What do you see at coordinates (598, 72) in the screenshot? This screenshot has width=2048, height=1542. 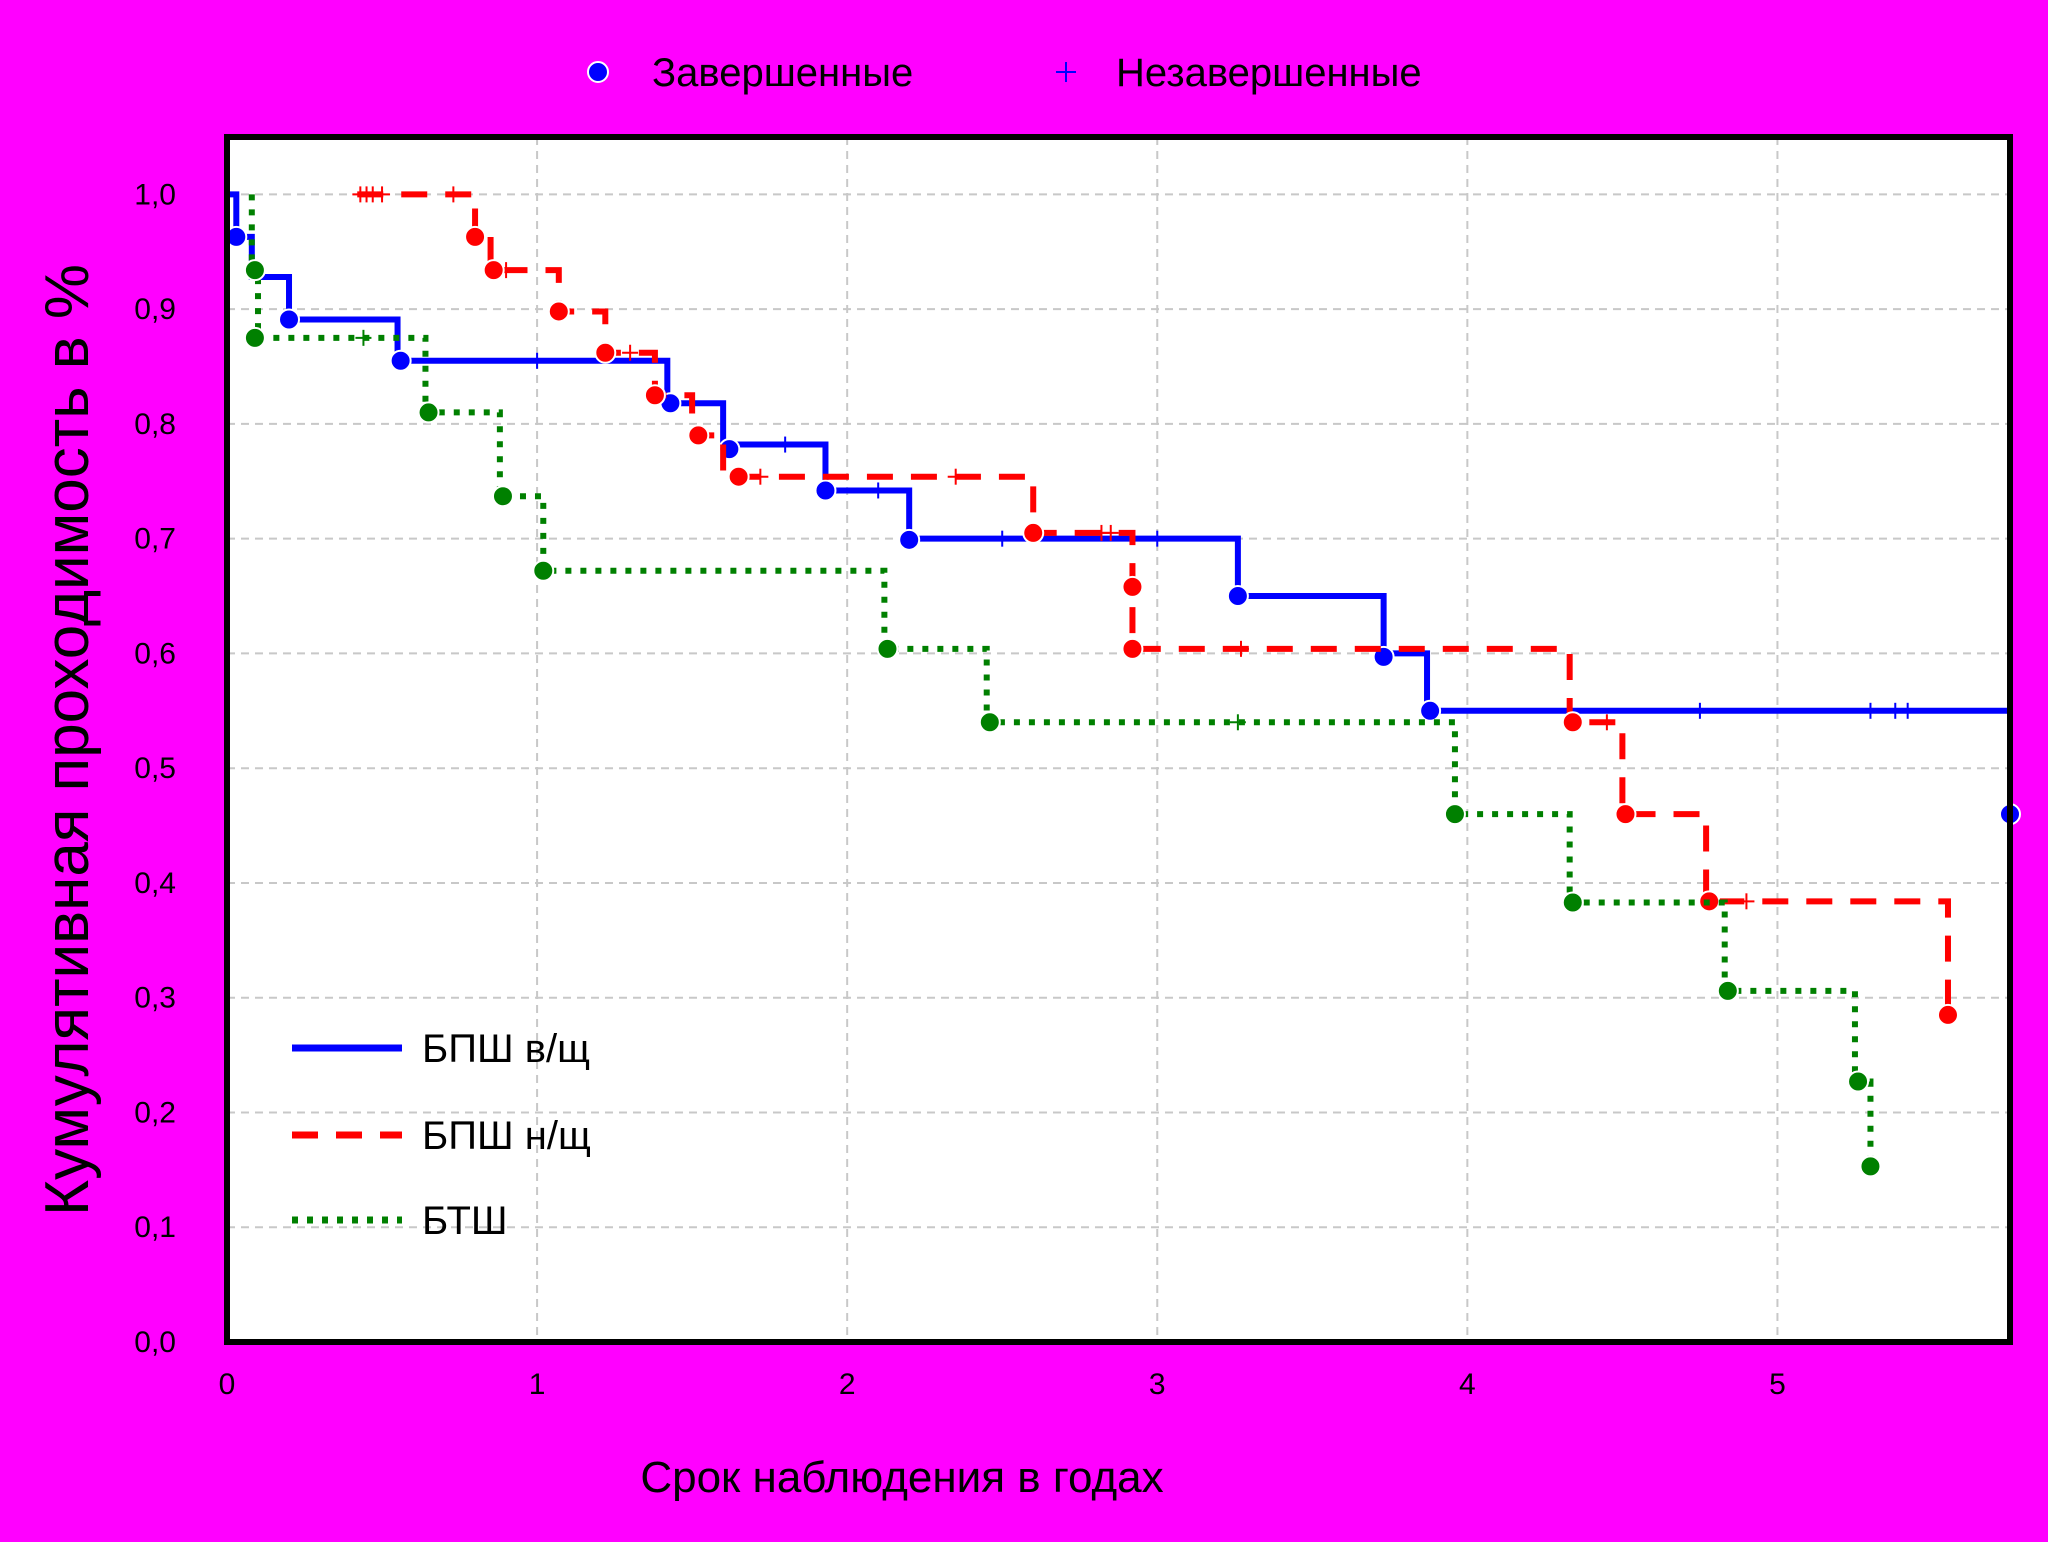 I see `filled-circle-icon` at bounding box center [598, 72].